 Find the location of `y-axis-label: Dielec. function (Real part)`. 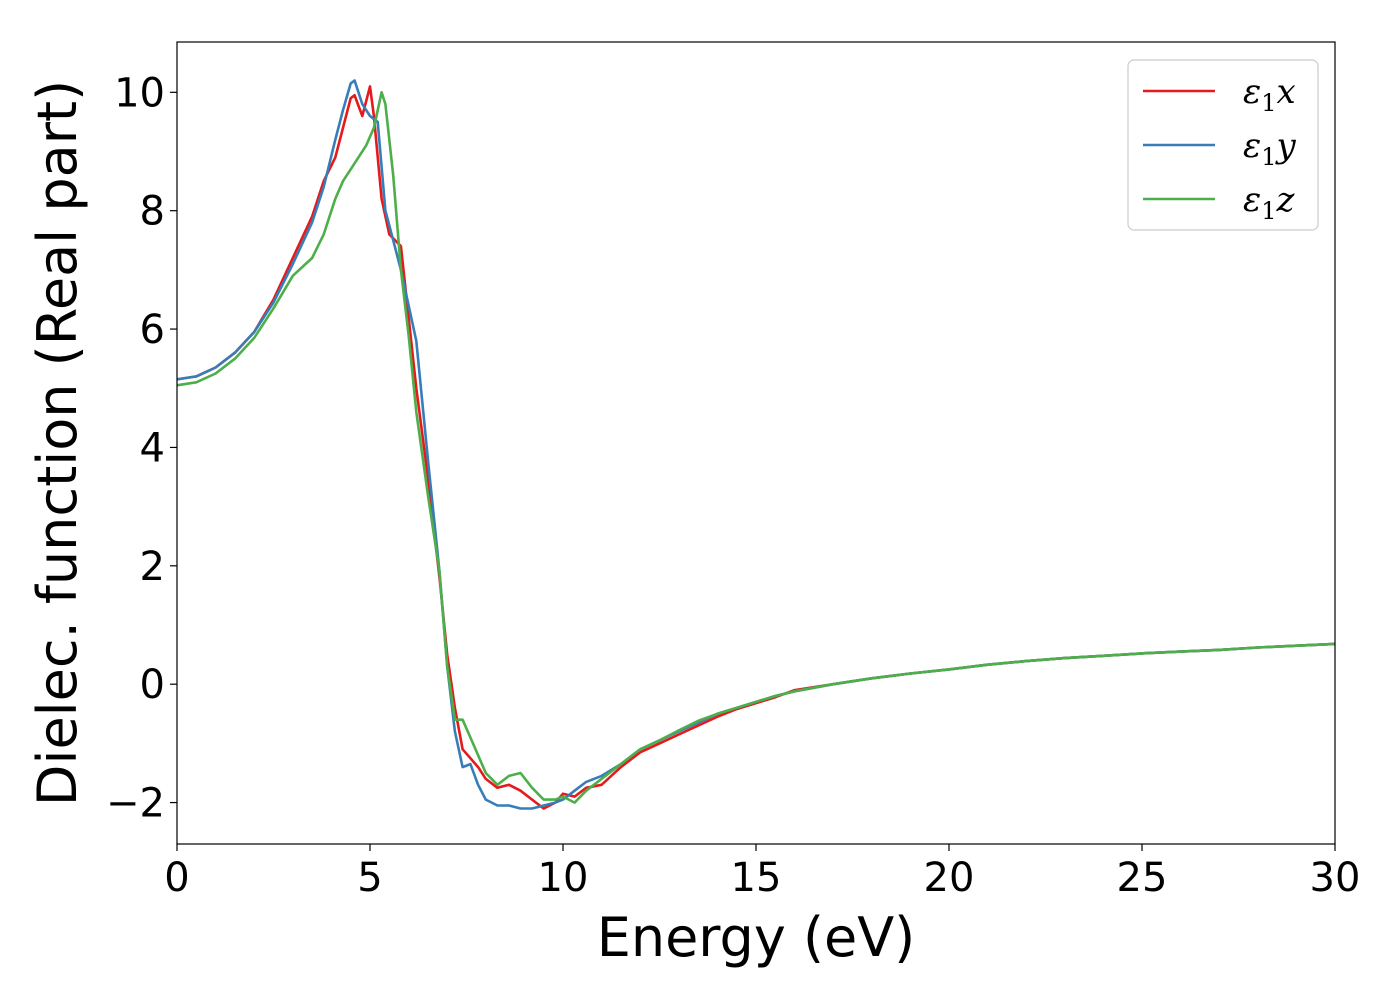

y-axis-label: Dielec. function (Real part) is located at coordinates (57, 443).